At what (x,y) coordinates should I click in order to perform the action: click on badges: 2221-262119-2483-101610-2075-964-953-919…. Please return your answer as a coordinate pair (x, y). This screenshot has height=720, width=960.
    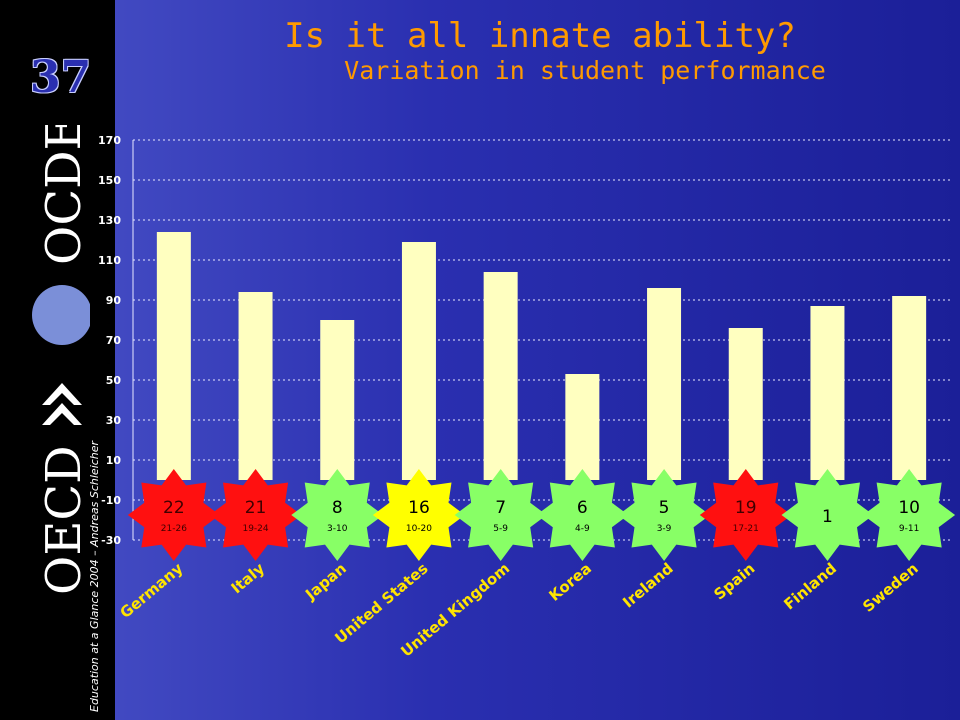
    Looking at the image, I should click on (541, 515).